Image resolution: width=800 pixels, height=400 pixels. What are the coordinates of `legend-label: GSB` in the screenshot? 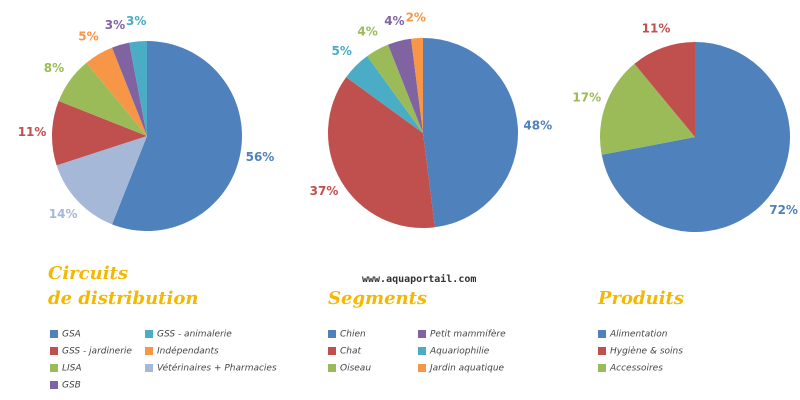 It's located at (71, 386).